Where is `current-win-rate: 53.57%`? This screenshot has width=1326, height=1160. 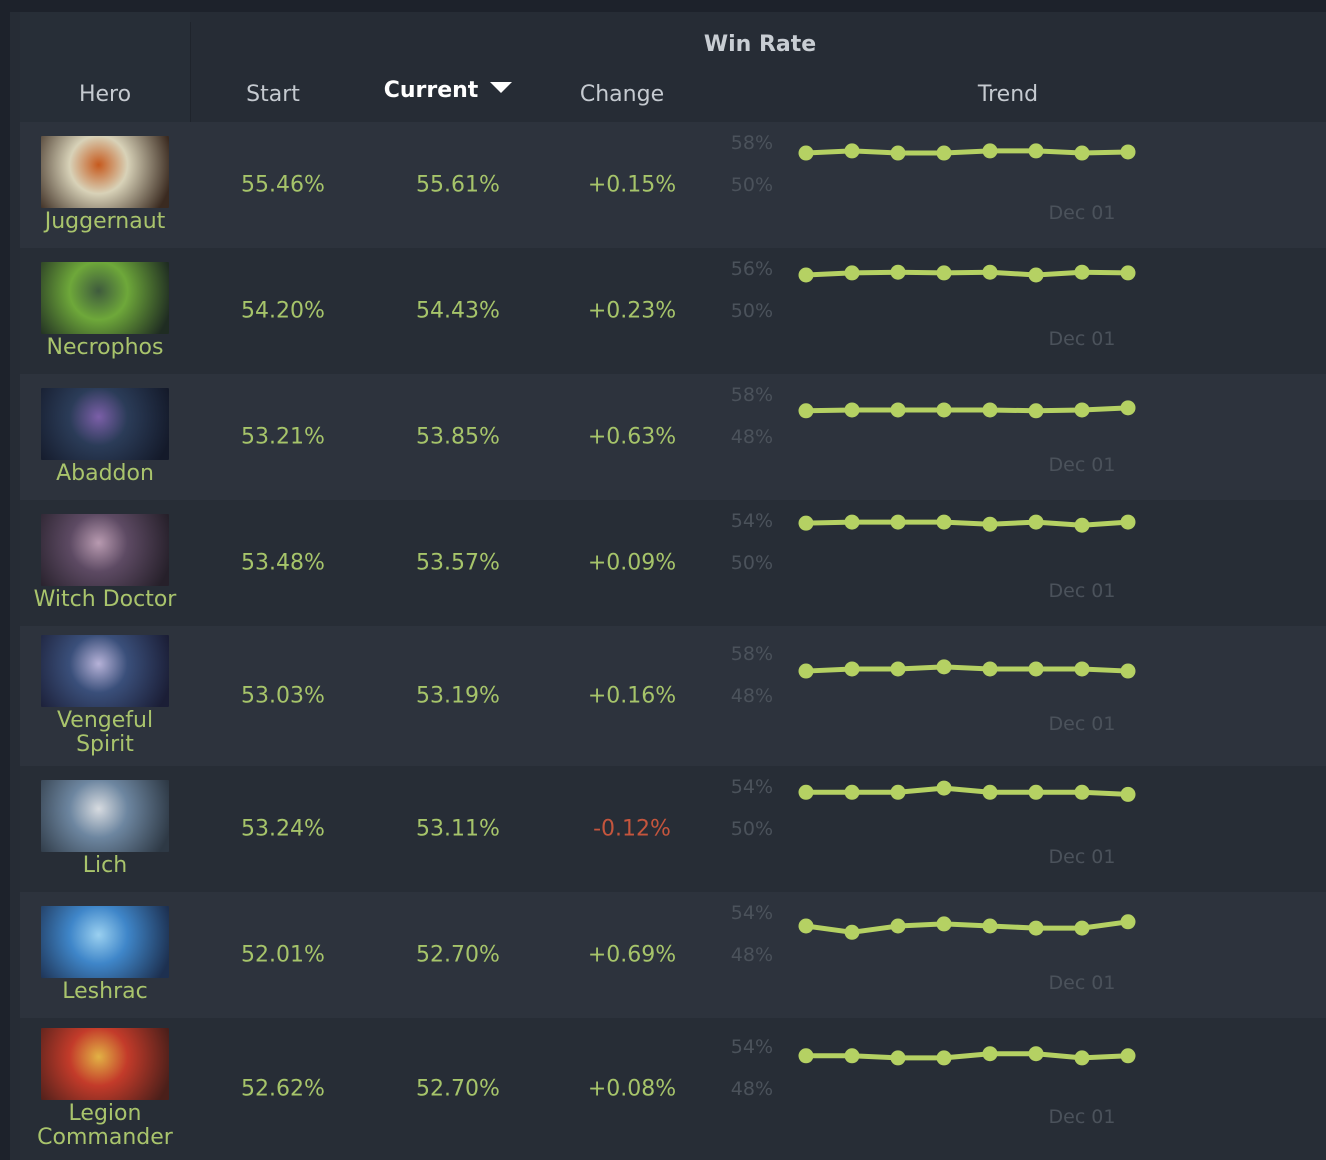
current-win-rate: 53.57% is located at coordinates (458, 563).